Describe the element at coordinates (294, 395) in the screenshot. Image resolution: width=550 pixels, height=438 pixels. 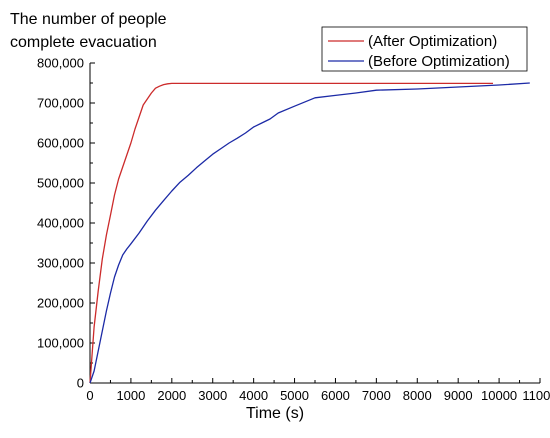
I see `x-tick-label: 5000` at that location.